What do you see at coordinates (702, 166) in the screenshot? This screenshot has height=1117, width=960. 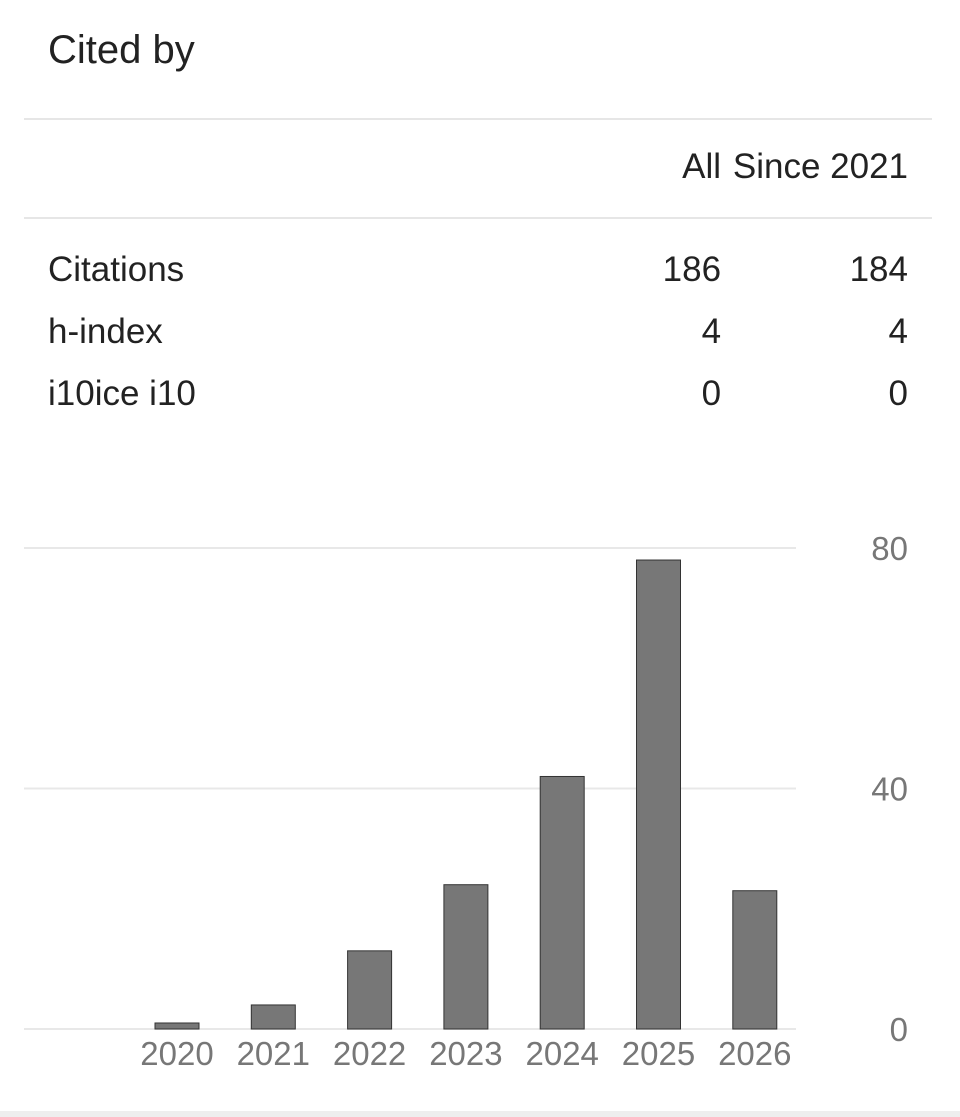 I see `column-header-all: All` at bounding box center [702, 166].